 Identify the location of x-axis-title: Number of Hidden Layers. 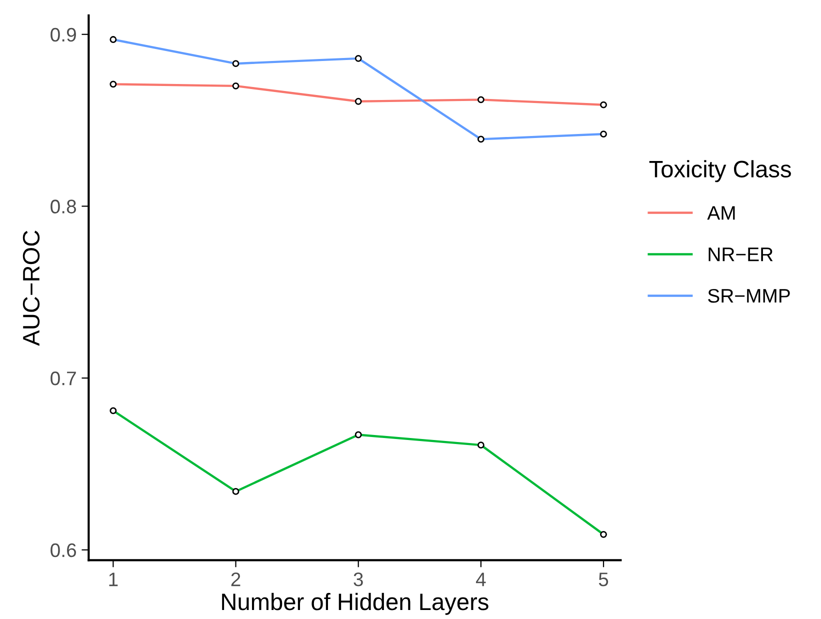
(355, 603).